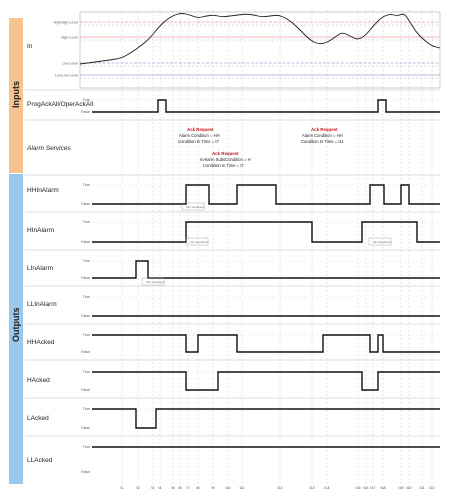  What do you see at coordinates (358, 488) in the screenshot?
I see `time-label: t15` at bounding box center [358, 488].